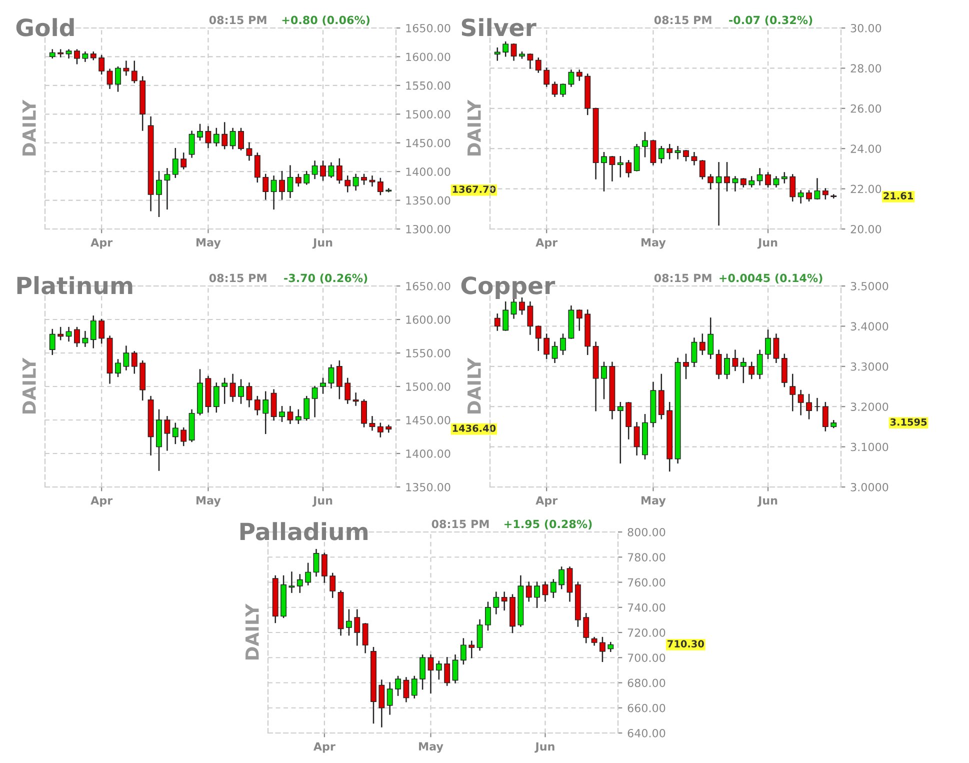  Describe the element at coordinates (686, 644) in the screenshot. I see `text: 710.30` at that location.